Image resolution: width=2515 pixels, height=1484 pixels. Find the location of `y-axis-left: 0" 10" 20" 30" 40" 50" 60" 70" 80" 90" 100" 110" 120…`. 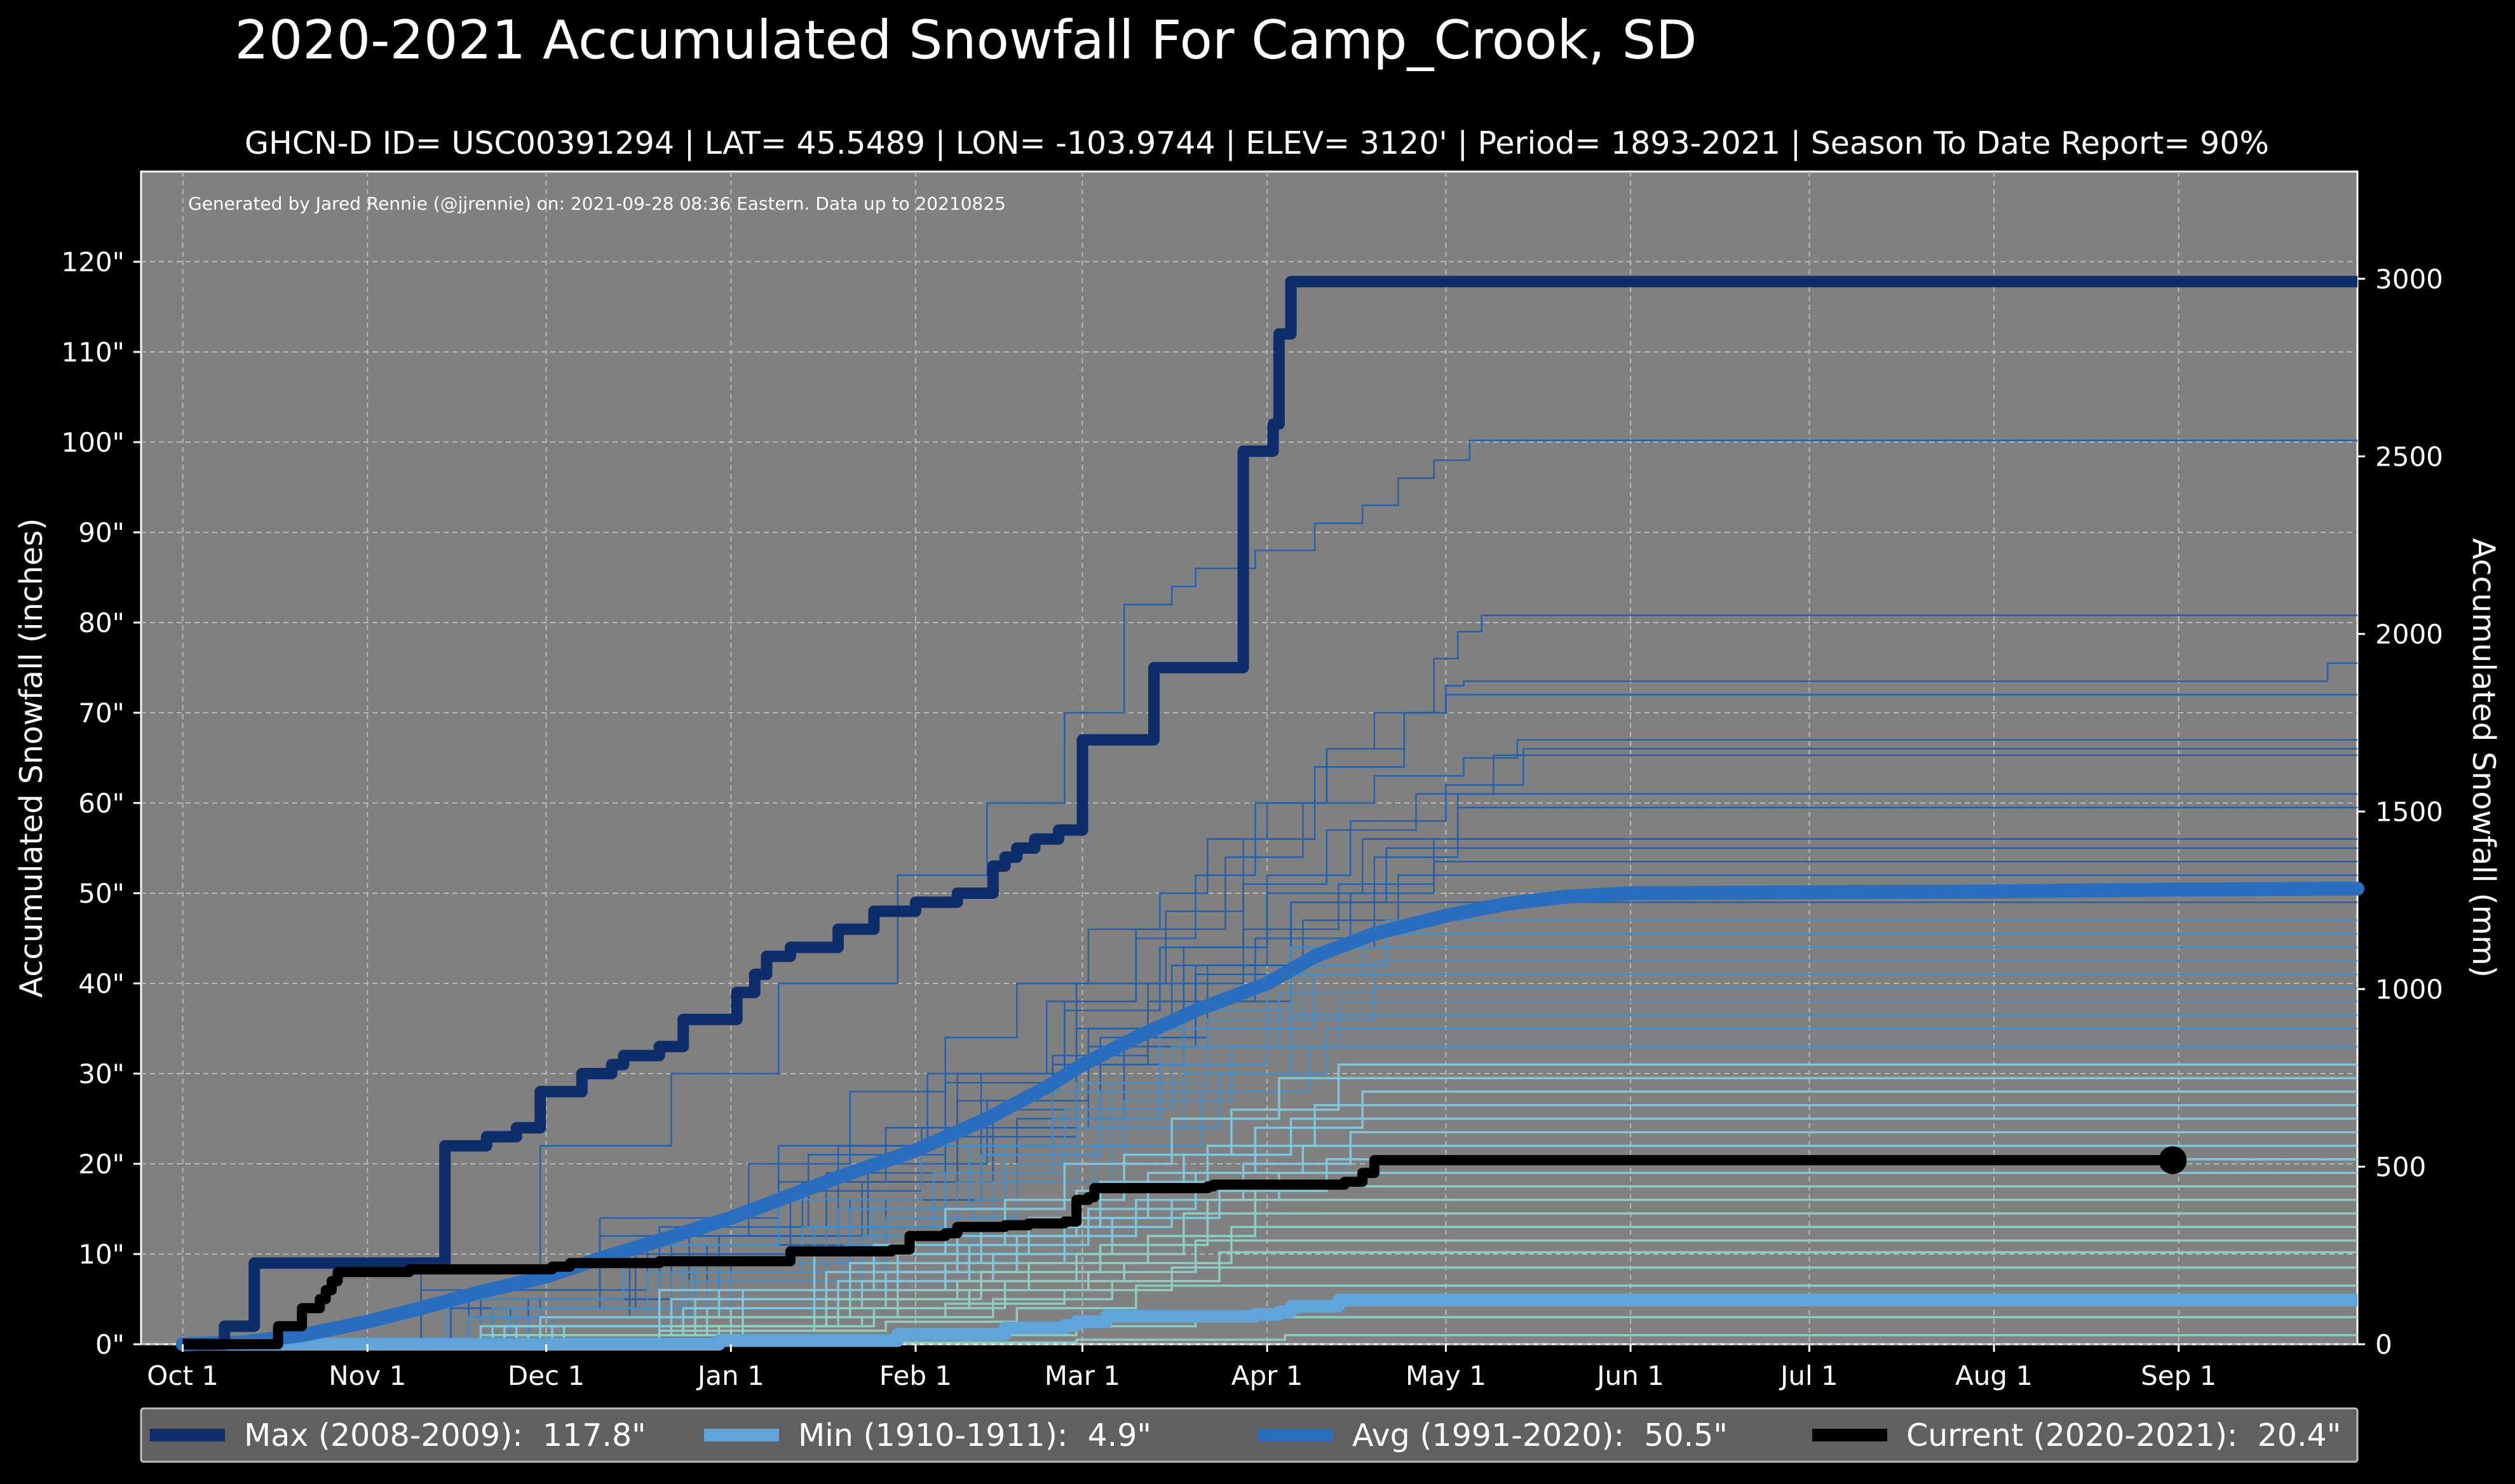

y-axis-left: 0" 10" 20" 30" 40" 50" 60" 70" 80" 90" 100" 110" 120… is located at coordinates (101, 803).